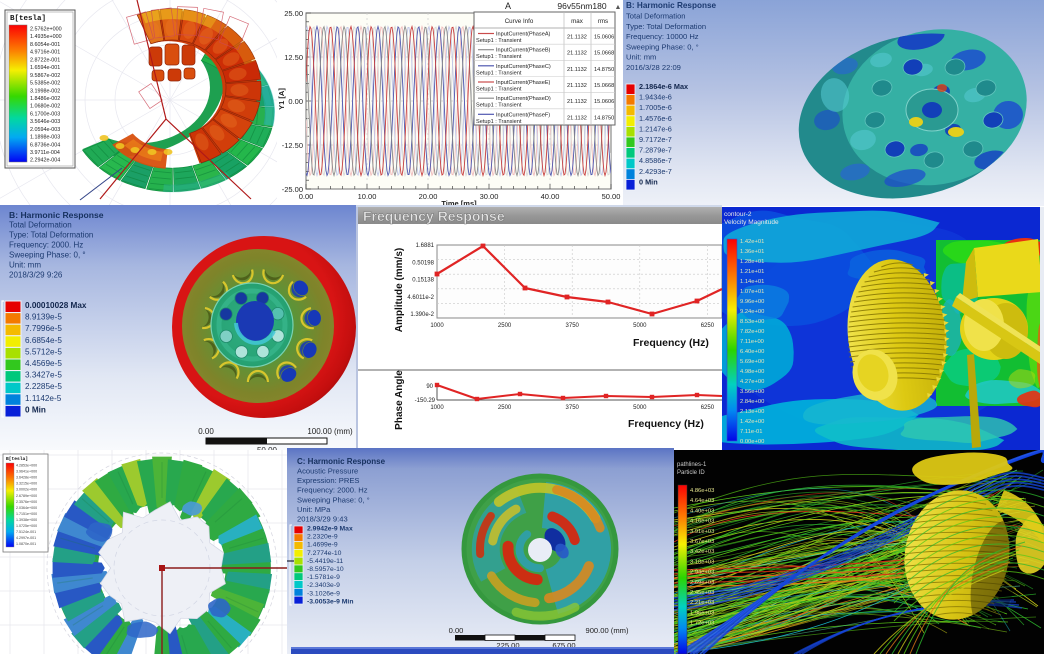 This screenshot has width=1044, height=654. I want to click on svg-text: 4.64e+03, so click(702, 501).